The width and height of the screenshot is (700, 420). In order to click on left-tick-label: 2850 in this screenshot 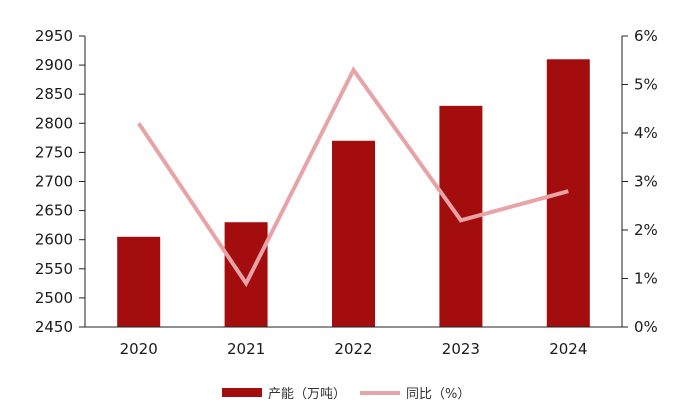, I will do `click(54, 94)`.